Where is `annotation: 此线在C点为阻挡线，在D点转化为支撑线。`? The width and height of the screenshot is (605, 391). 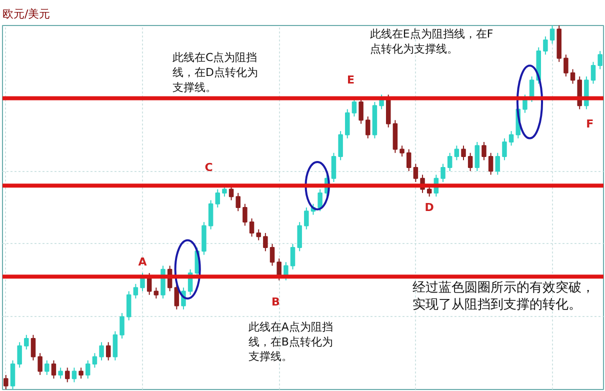 annotation: 此线在C点为阻挡线，在D点转化为支撑线。 is located at coordinates (215, 72).